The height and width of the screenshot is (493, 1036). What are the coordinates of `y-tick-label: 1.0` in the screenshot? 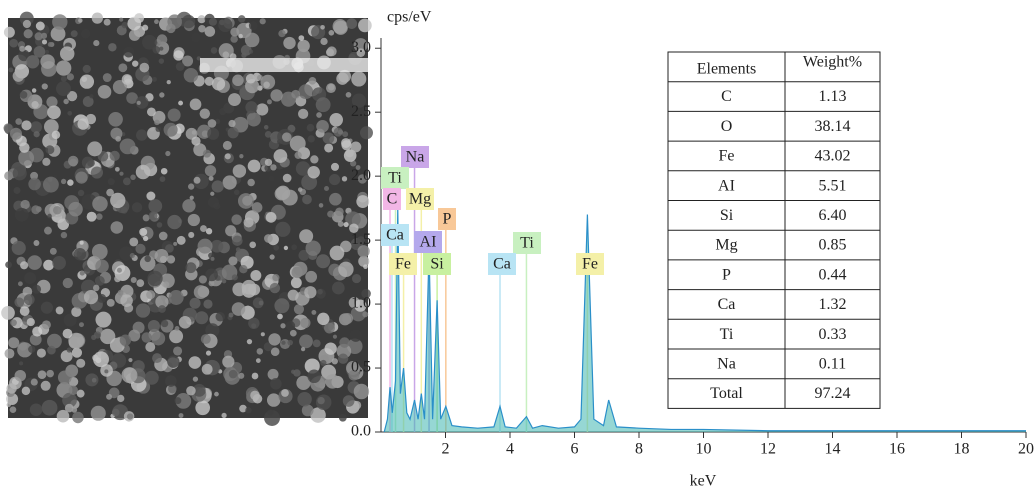 It's located at (361, 303).